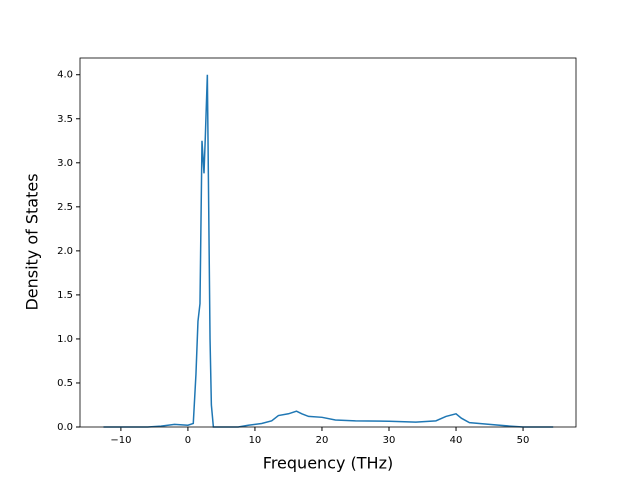  What do you see at coordinates (65, 339) in the screenshot?
I see `y-tick-label: 1.0` at bounding box center [65, 339].